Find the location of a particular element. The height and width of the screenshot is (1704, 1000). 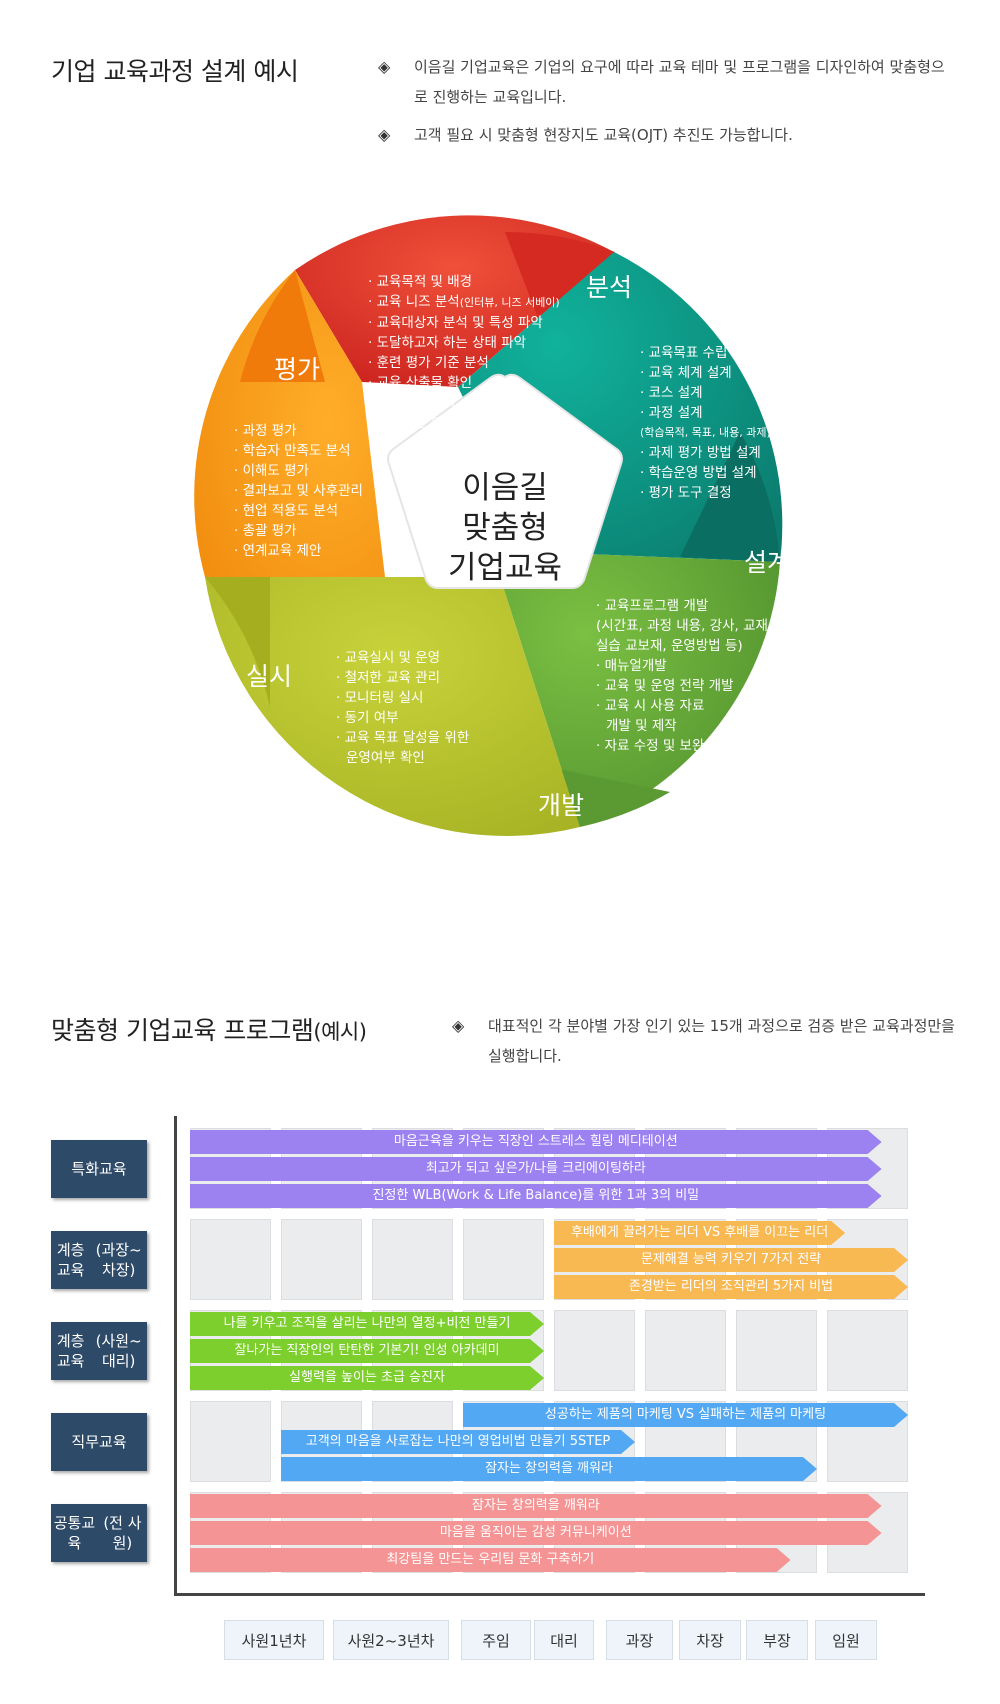

segment-label-design: 설계 is located at coordinates (767, 562).